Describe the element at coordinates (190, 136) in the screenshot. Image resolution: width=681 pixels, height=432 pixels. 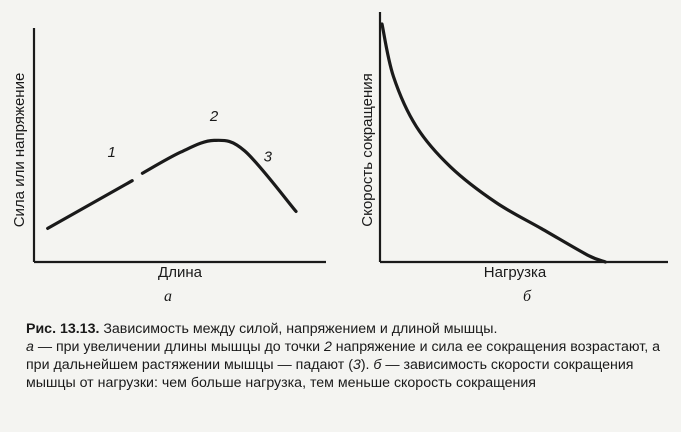
I see `chart-a-annotations: 1 2 3` at that location.